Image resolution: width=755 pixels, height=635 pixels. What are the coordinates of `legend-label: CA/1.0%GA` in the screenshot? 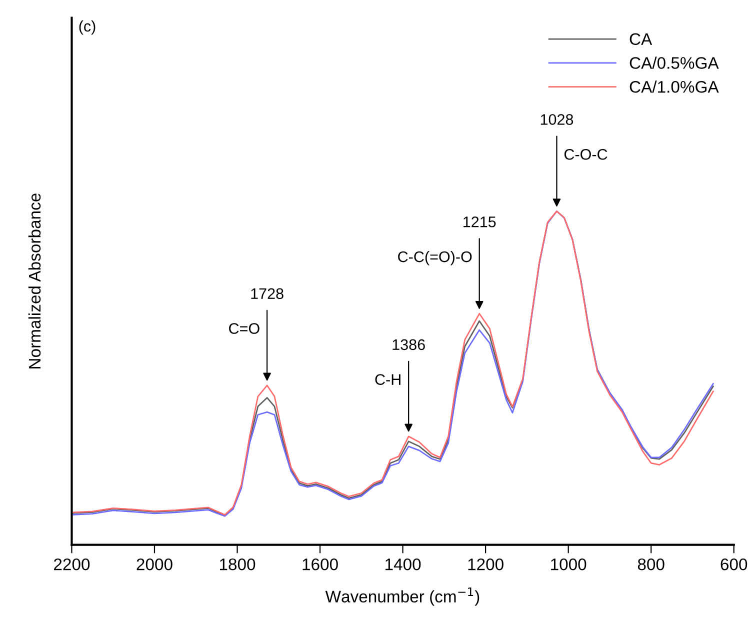 It's located at (674, 86).